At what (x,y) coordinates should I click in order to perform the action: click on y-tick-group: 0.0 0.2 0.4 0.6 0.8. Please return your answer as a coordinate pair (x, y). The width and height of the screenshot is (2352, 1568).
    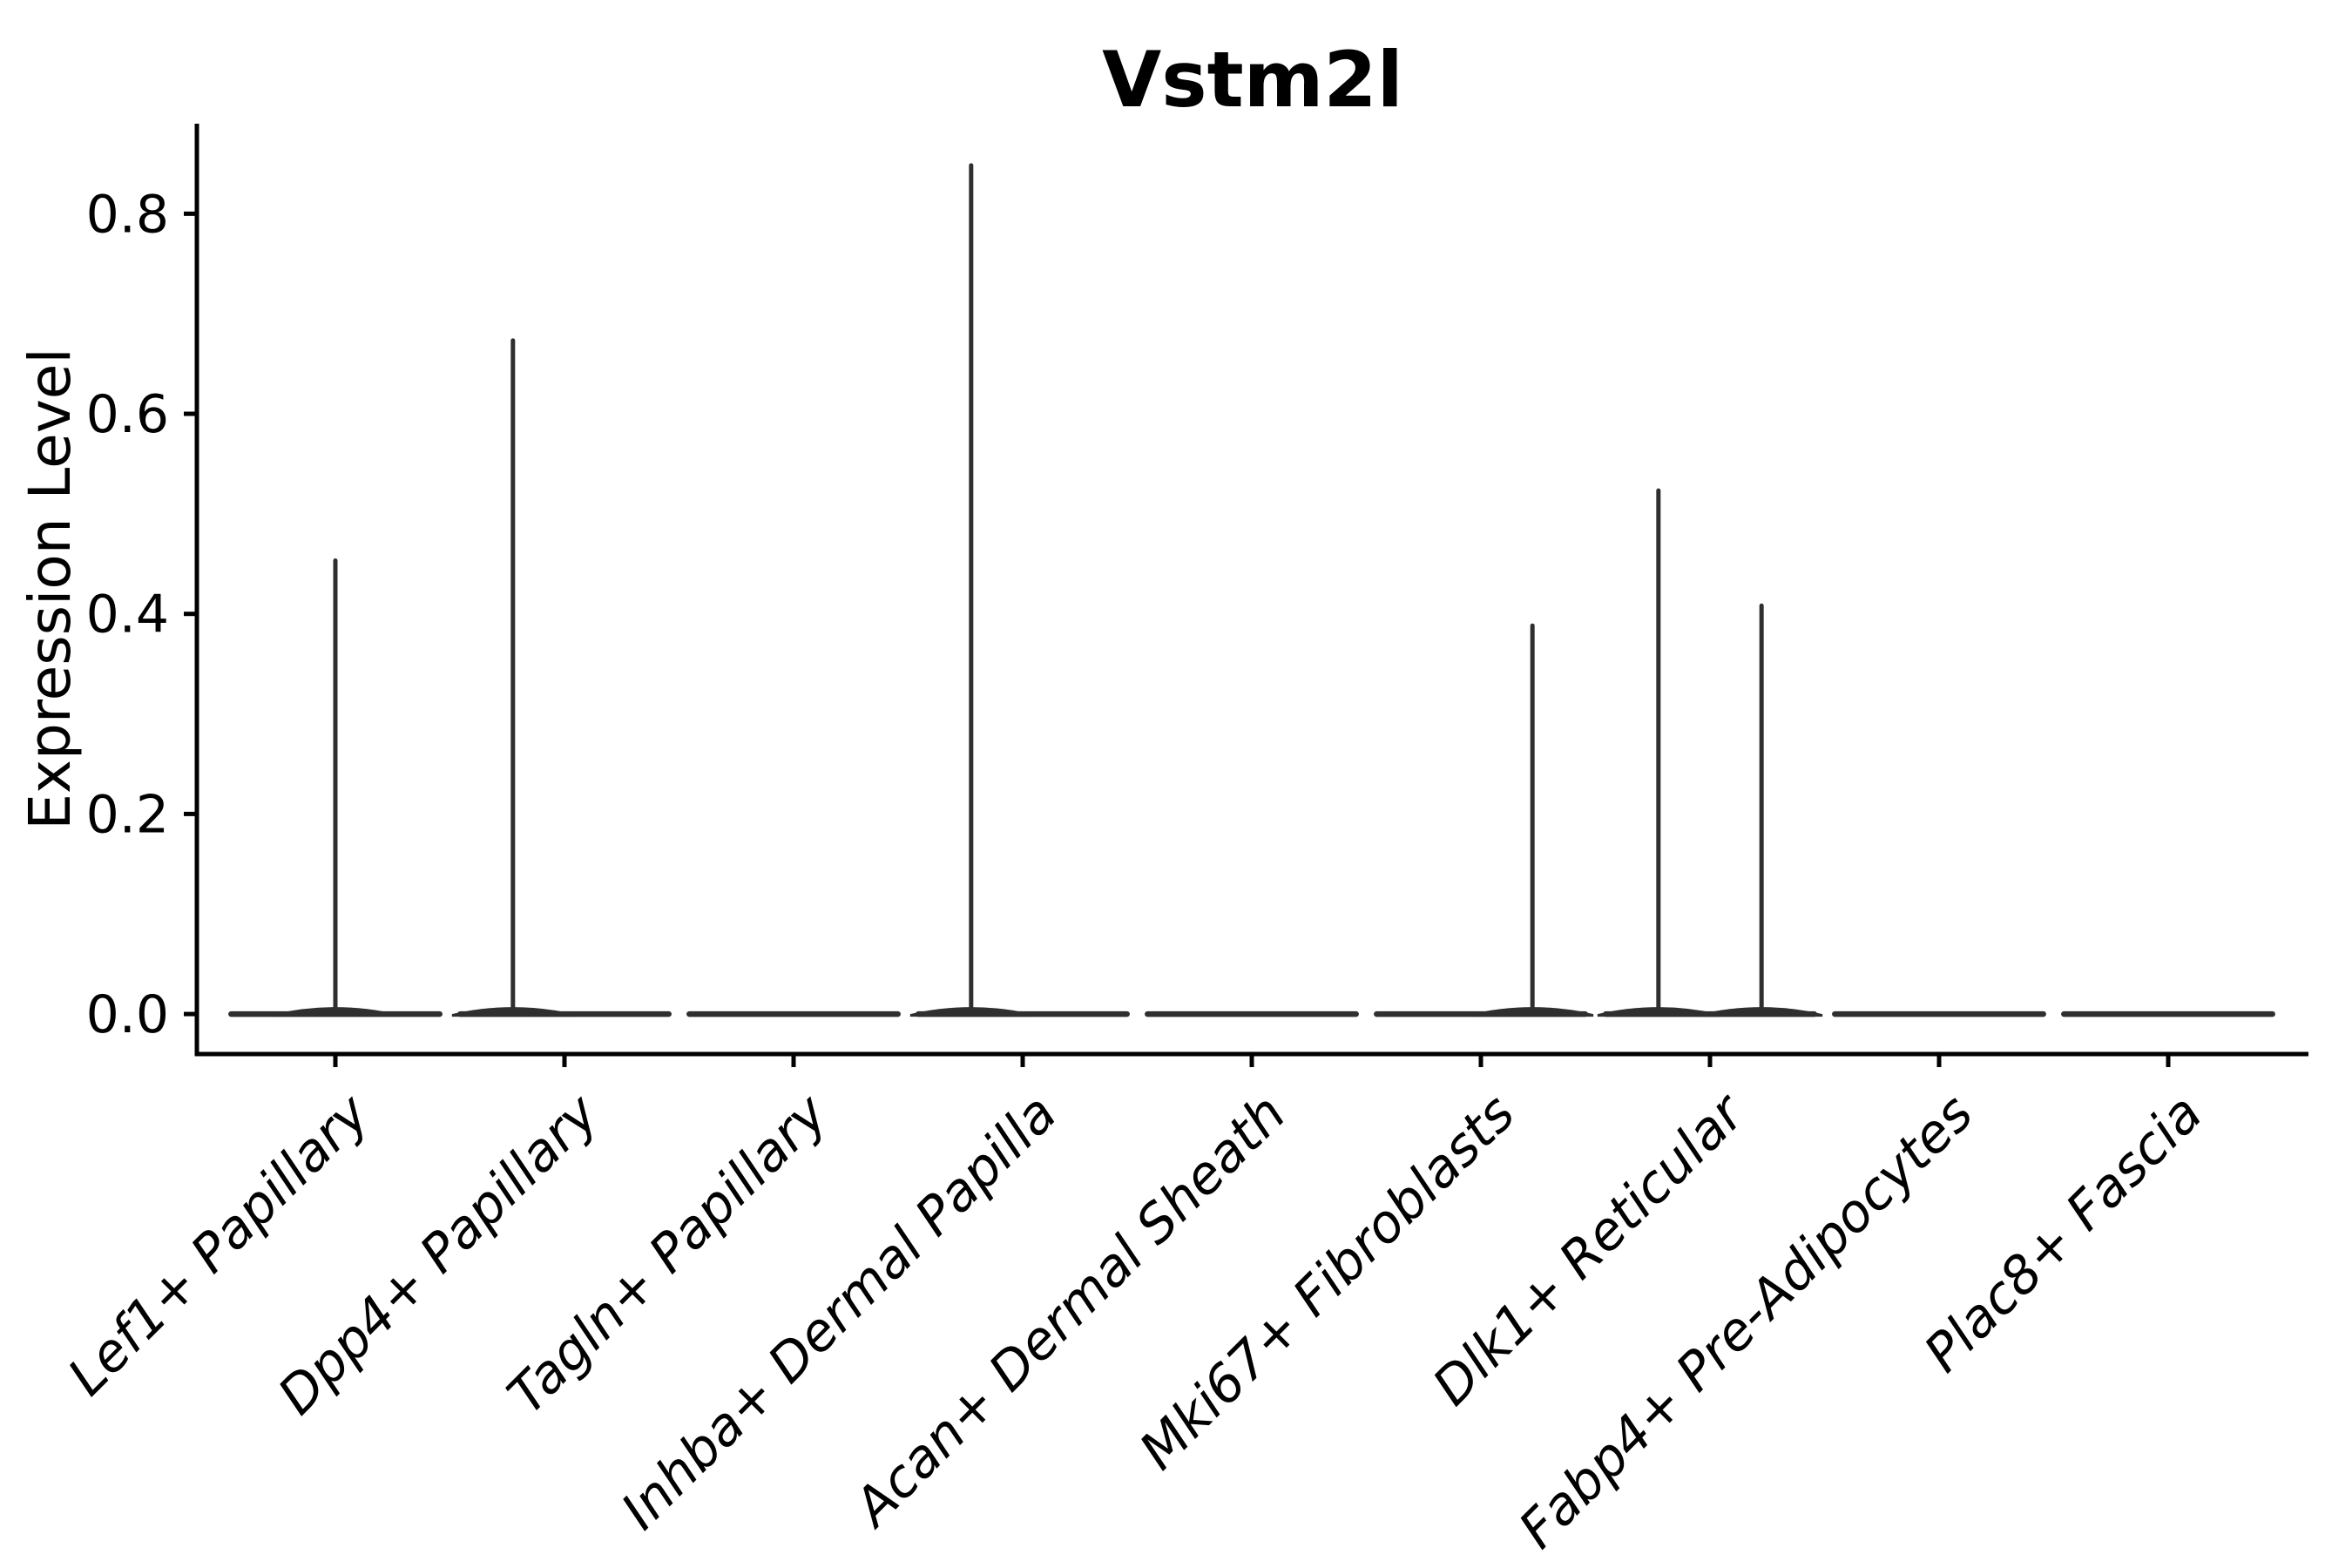
    Looking at the image, I should click on (141, 614).